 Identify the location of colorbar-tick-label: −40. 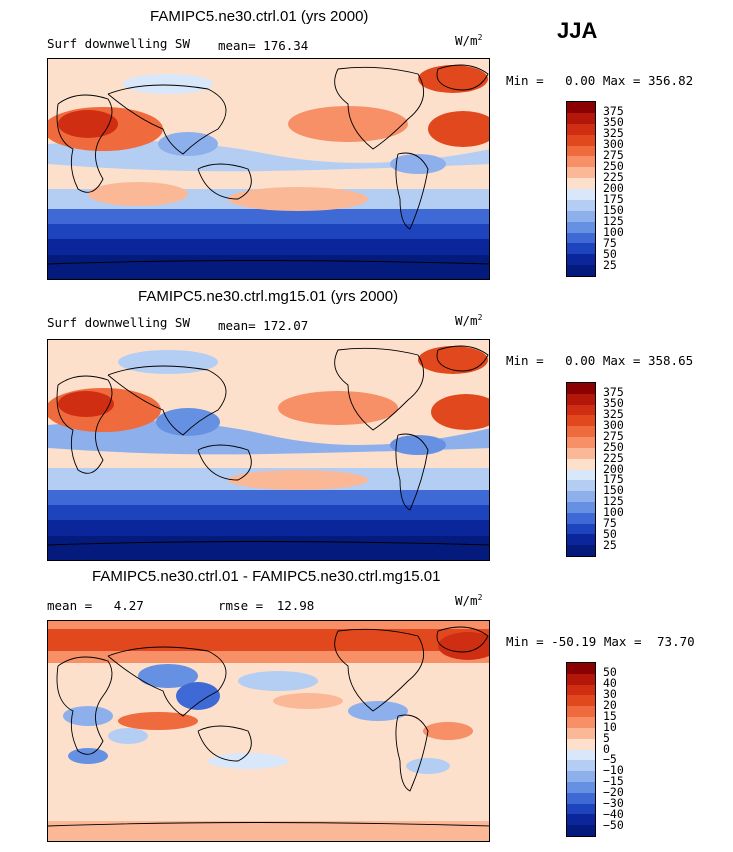
(613, 814).